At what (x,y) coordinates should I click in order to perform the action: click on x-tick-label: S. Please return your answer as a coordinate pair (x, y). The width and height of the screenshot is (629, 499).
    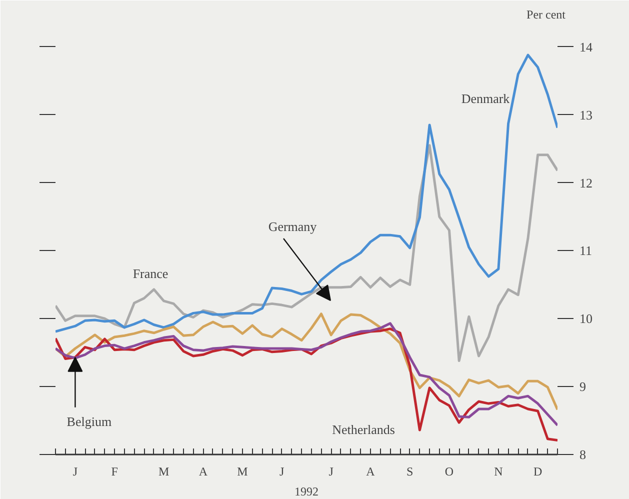
    Looking at the image, I should click on (410, 471).